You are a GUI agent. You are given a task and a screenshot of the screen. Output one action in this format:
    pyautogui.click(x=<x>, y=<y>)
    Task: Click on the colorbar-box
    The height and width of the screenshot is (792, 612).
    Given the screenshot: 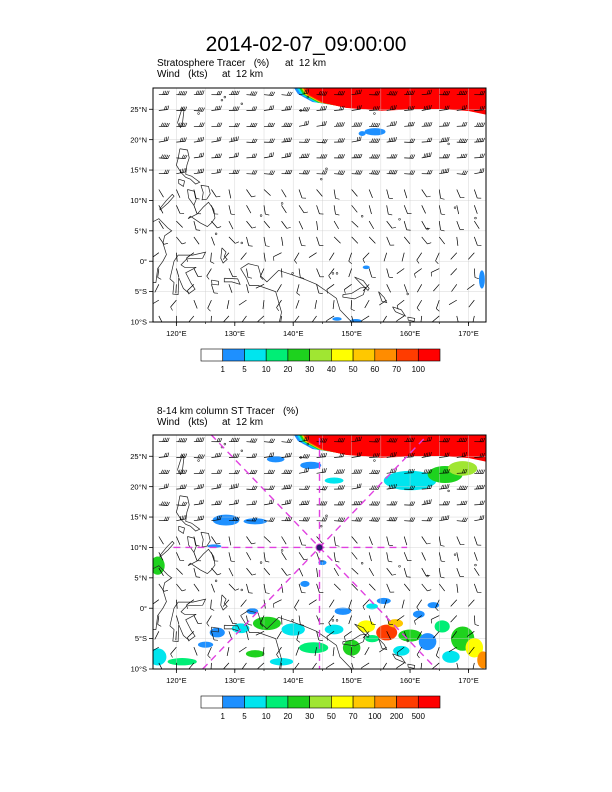 What is the action you would take?
    pyautogui.click(x=255, y=702)
    